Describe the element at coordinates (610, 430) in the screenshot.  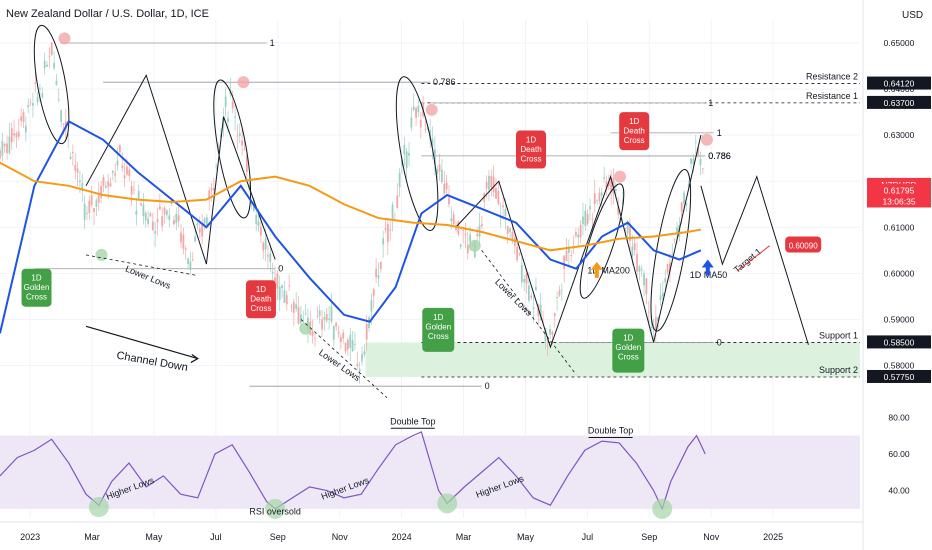
I see `double-top-label: Double Top` at that location.